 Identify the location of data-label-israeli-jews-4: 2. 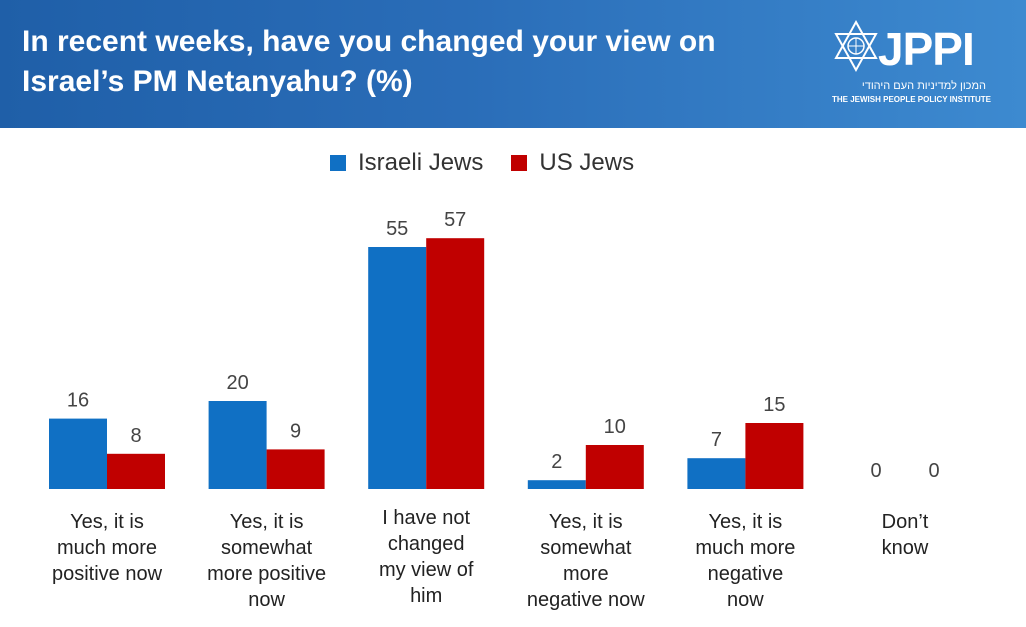
(556, 462).